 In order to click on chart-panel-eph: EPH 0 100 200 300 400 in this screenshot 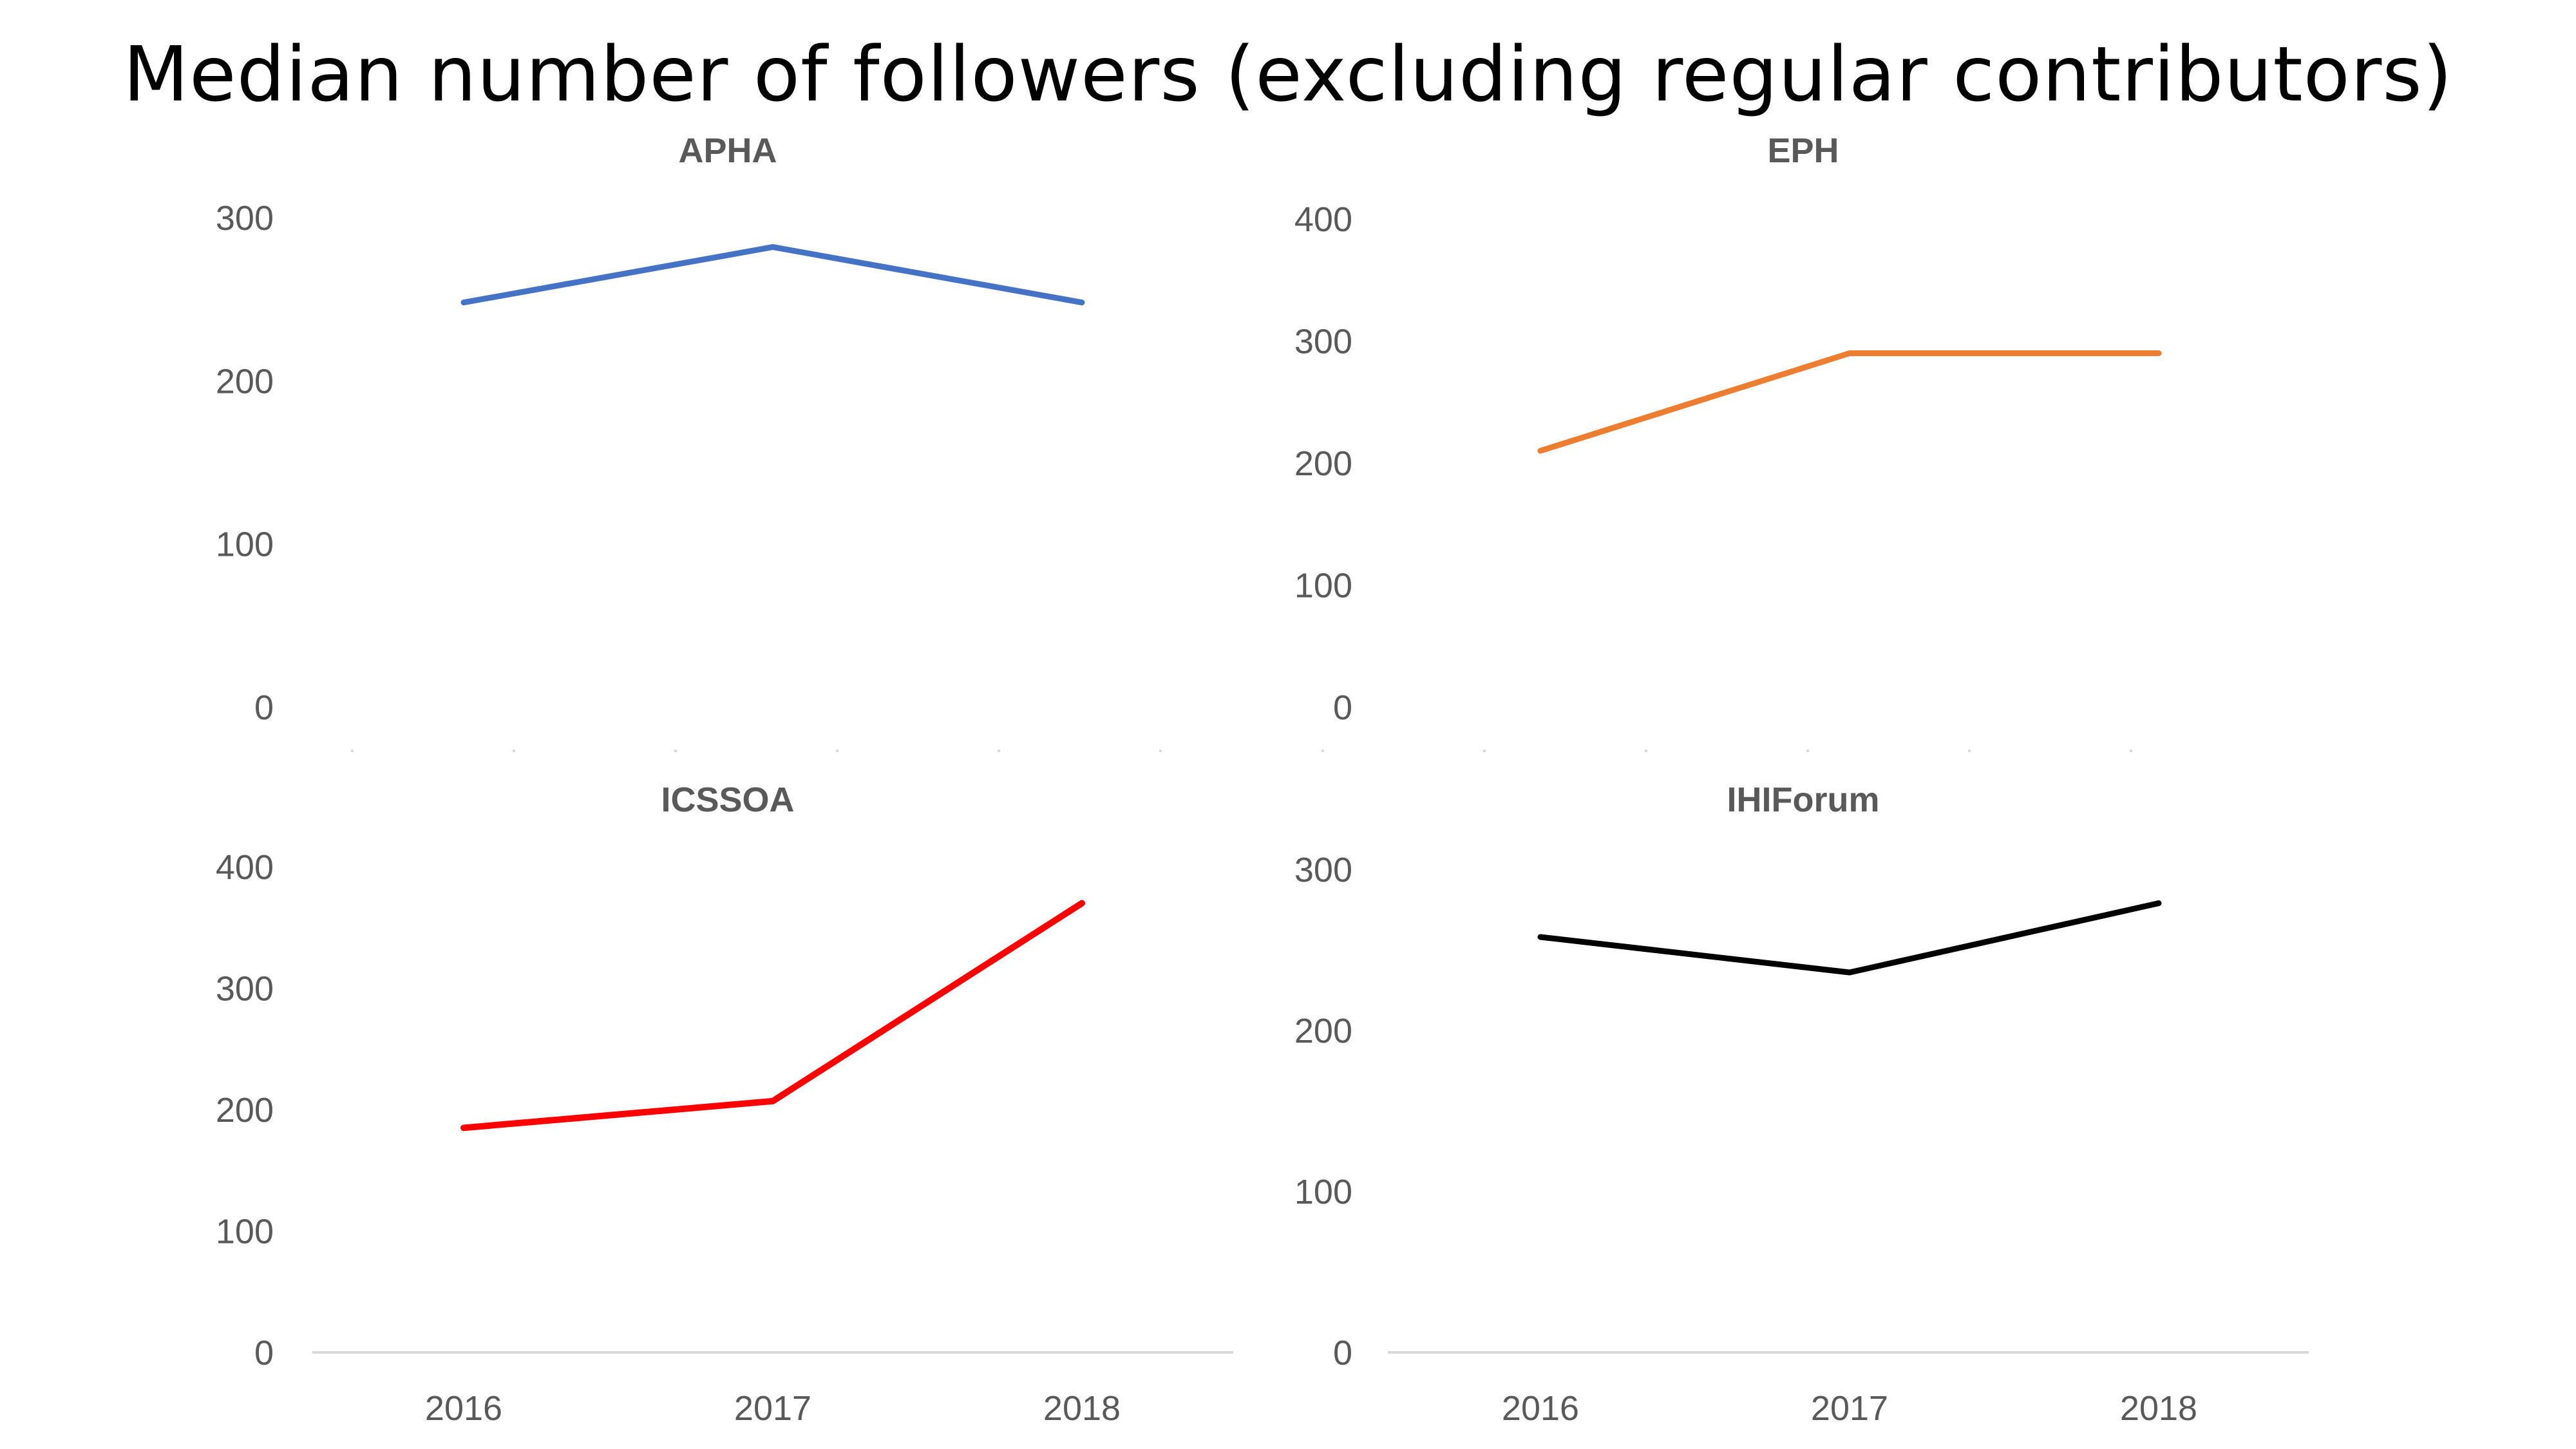, I will do `click(1728, 442)`.